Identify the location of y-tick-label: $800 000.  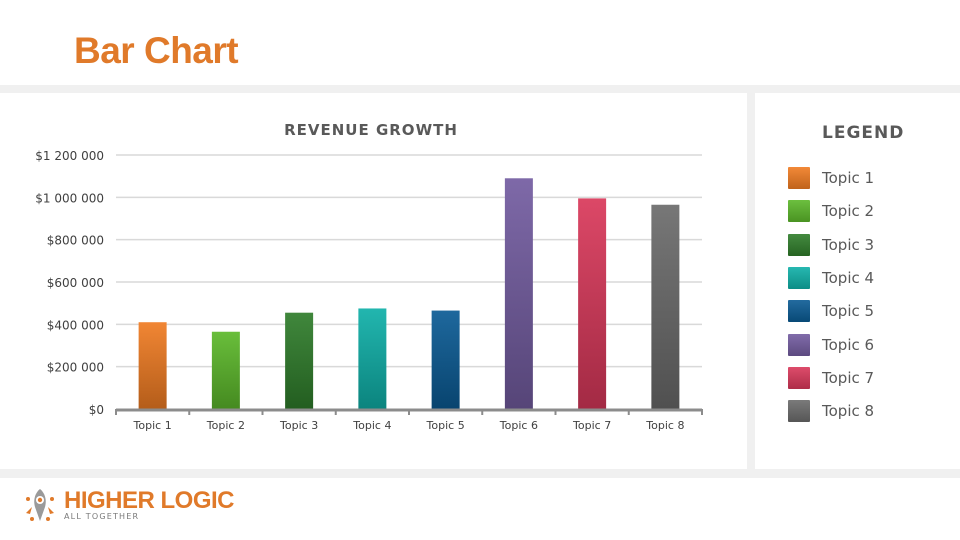
(75, 241).